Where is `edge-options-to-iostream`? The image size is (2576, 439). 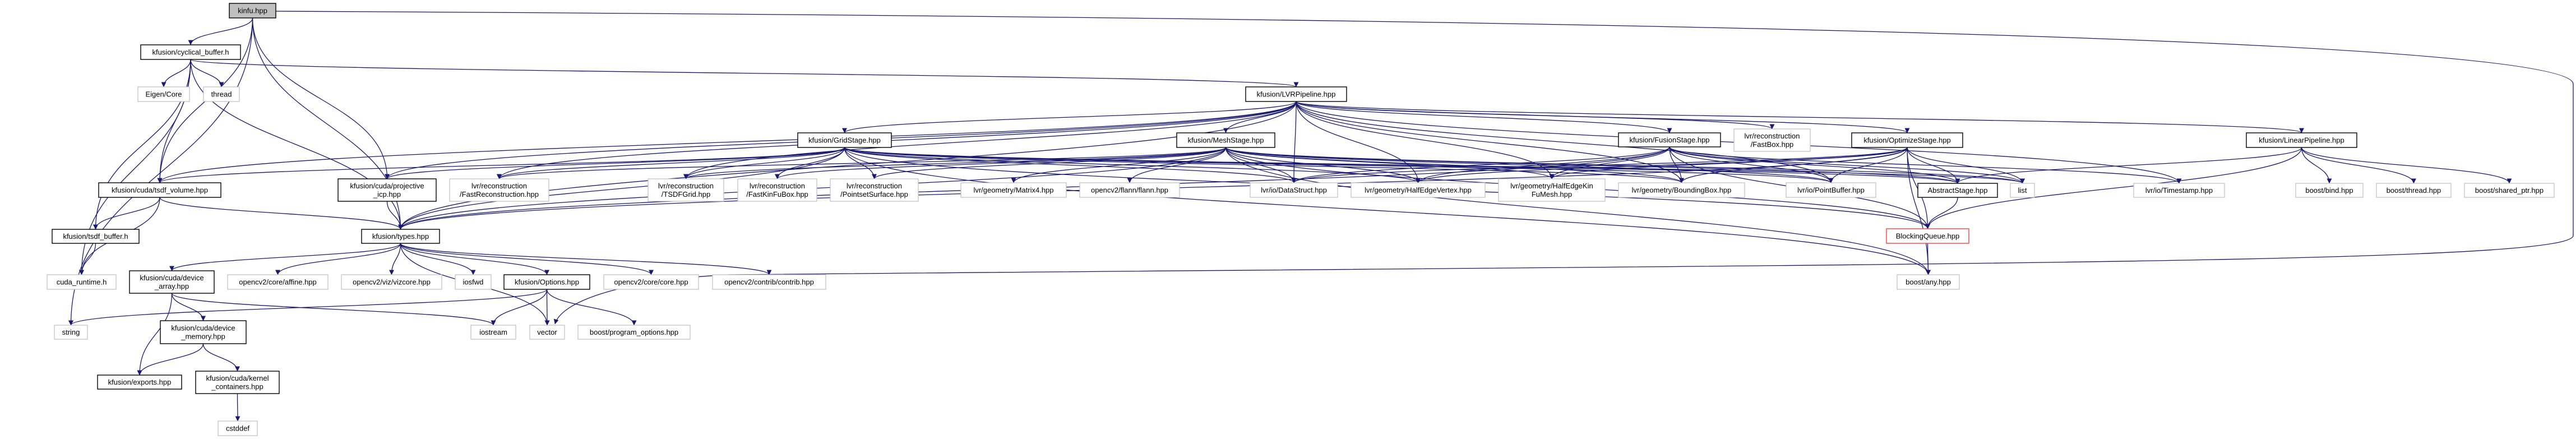 edge-options-to-iostream is located at coordinates (519, 307).